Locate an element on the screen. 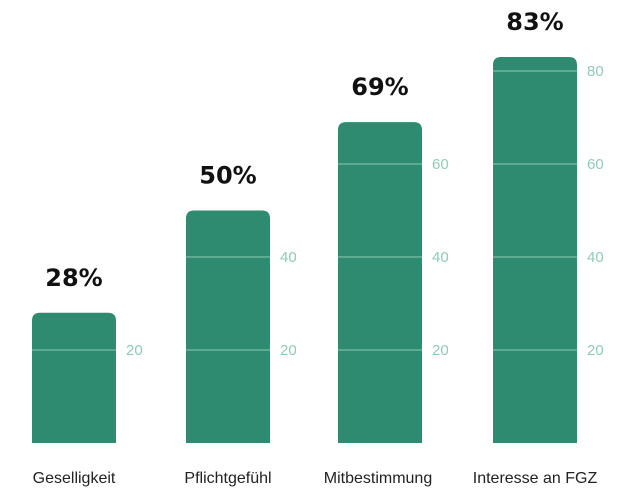 This screenshot has width=638, height=490. bar-interesse-an-fgz is located at coordinates (535, 250).